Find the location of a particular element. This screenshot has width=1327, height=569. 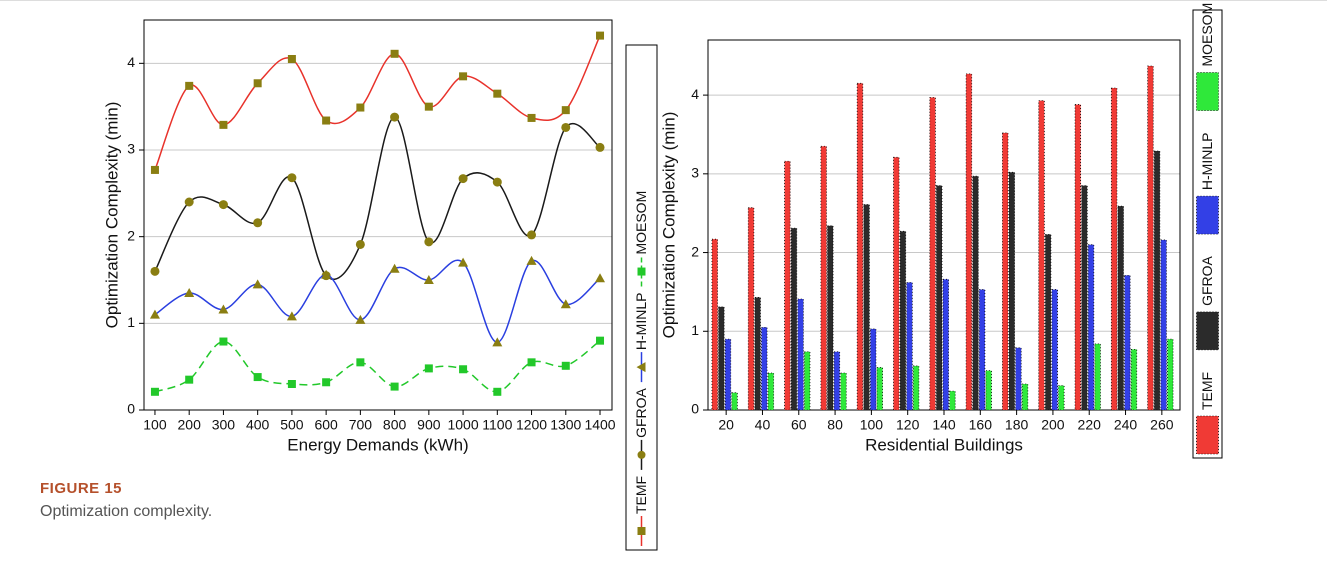

x-tick-label: 140 is located at coordinates (944, 425).